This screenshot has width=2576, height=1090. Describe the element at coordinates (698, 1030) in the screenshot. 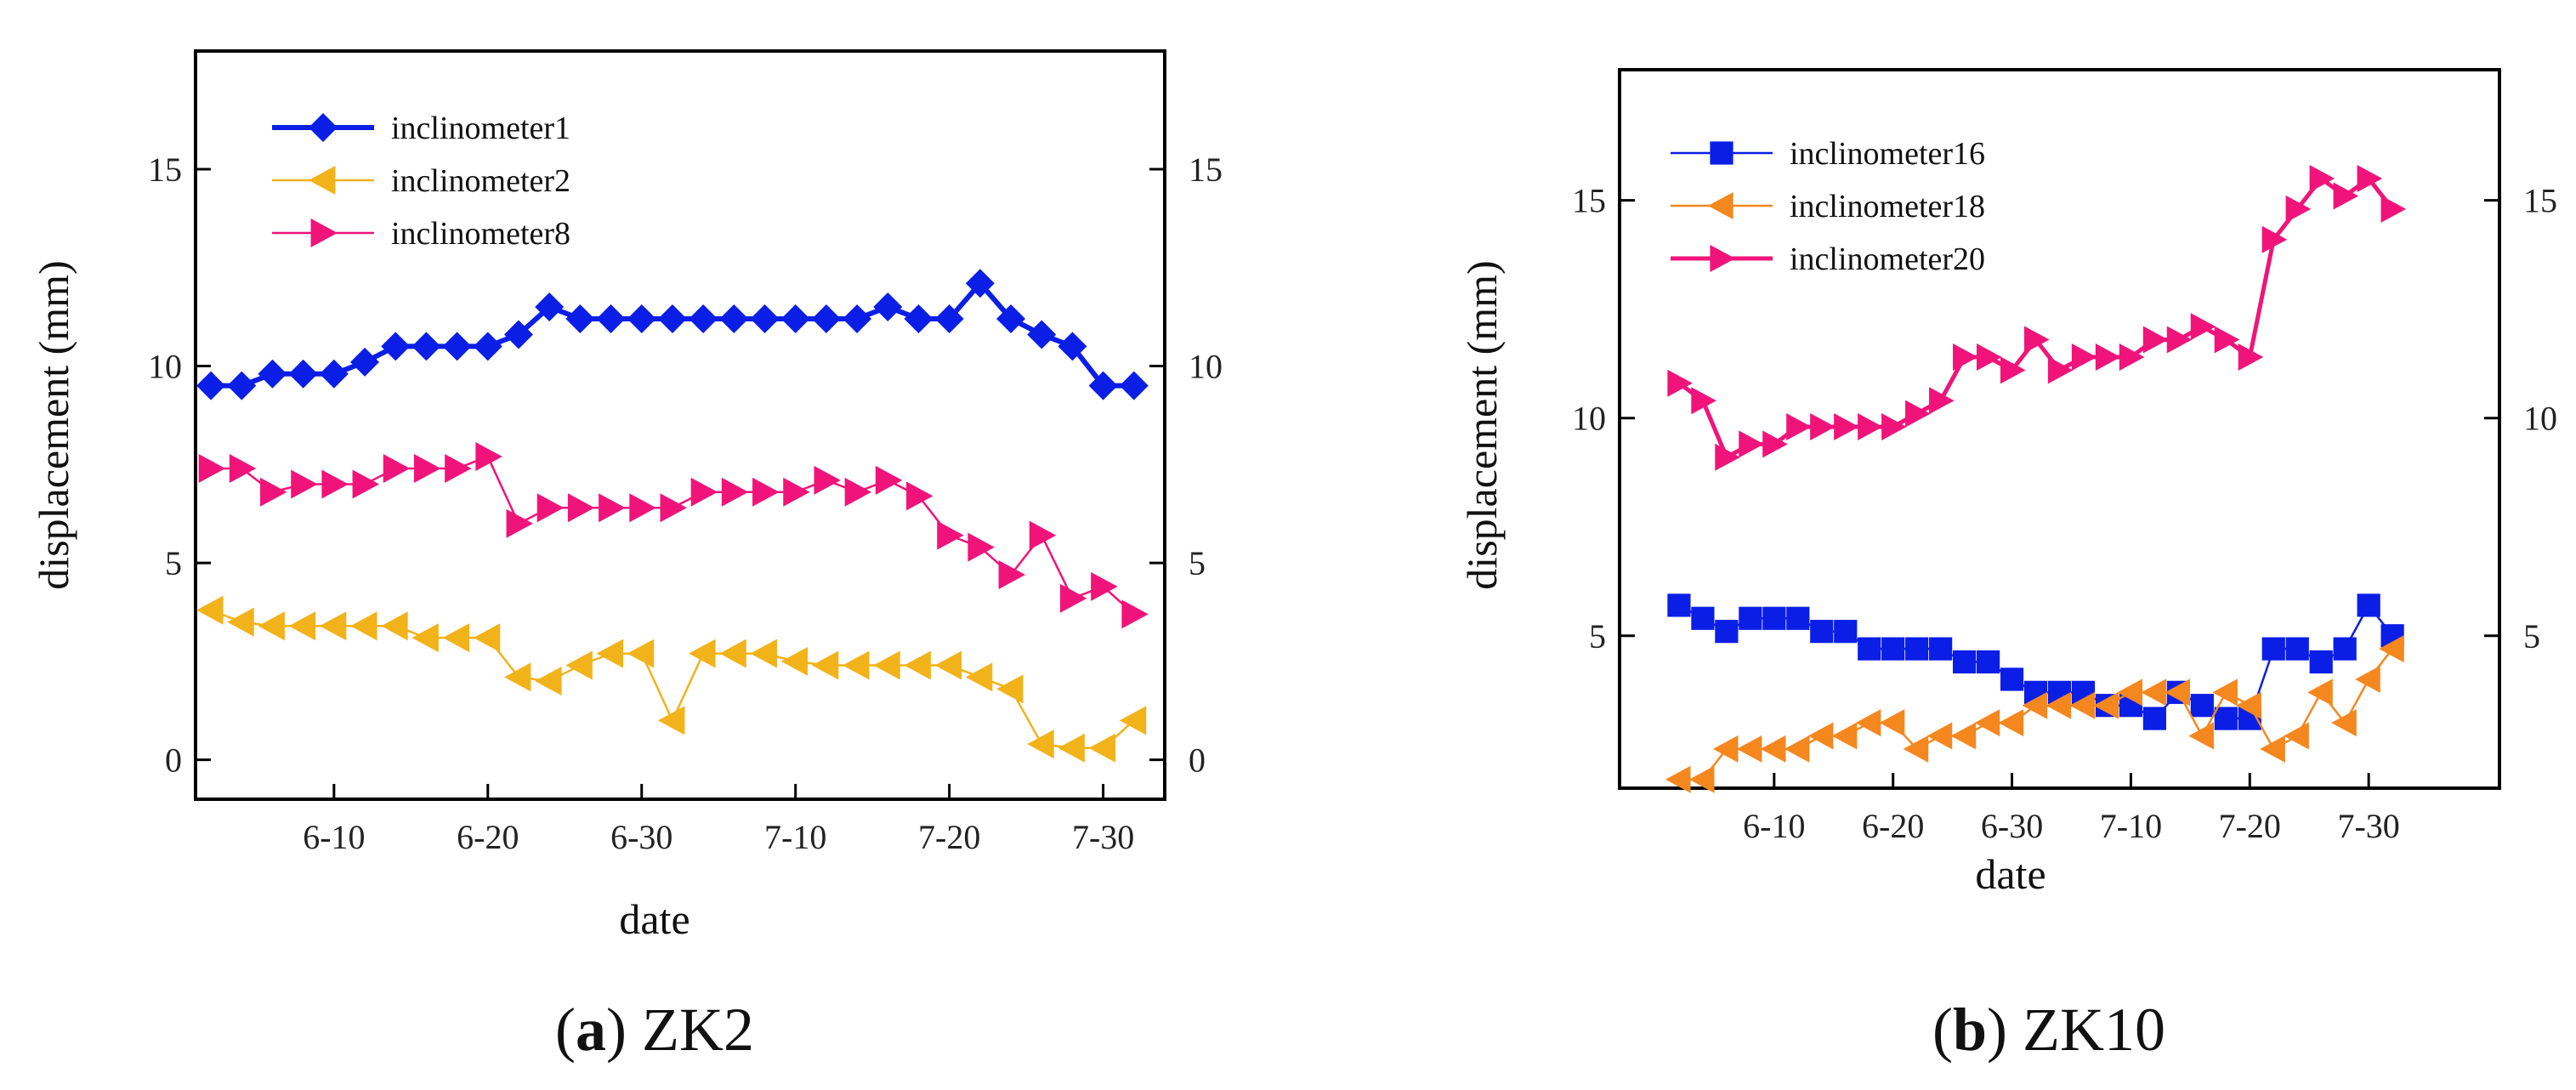

I see `caption-text-a: ZK2` at that location.